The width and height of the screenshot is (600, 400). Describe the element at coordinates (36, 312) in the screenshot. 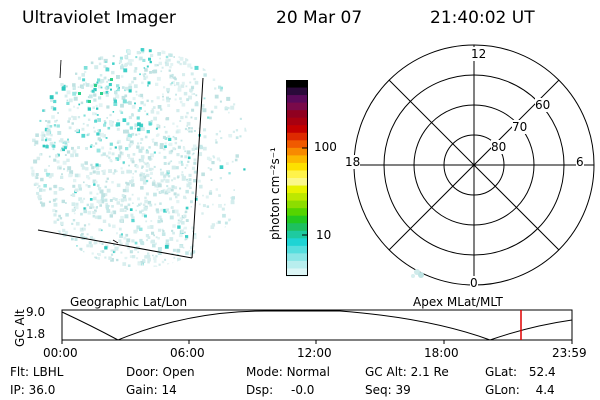

I see `timeline-ytick-high: 9.0` at that location.